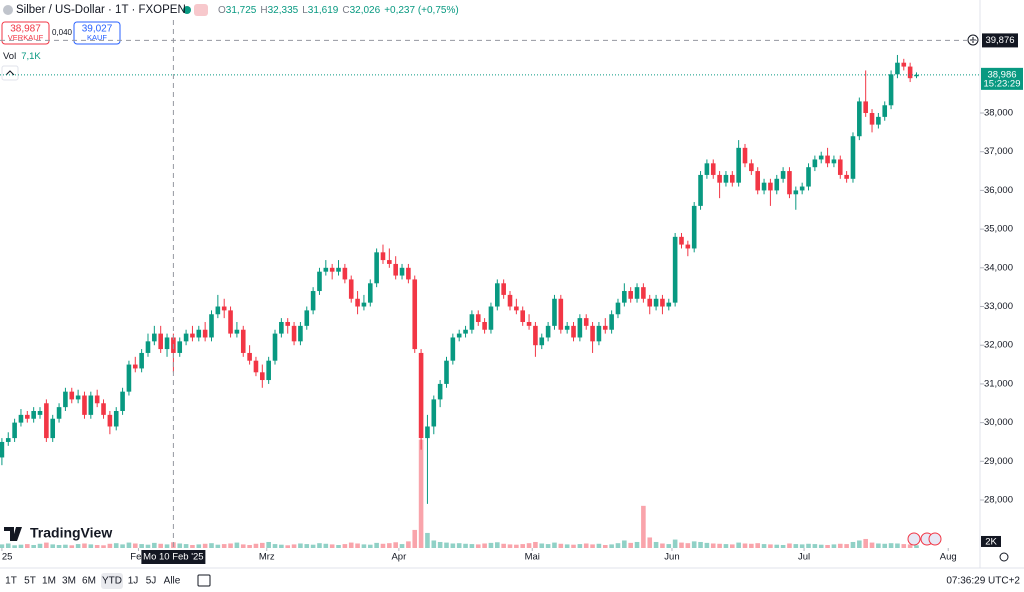 Image resolution: width=1024 pixels, height=592 pixels. Describe the element at coordinates (25, 33) in the screenshot. I see `sell-button` at that location.